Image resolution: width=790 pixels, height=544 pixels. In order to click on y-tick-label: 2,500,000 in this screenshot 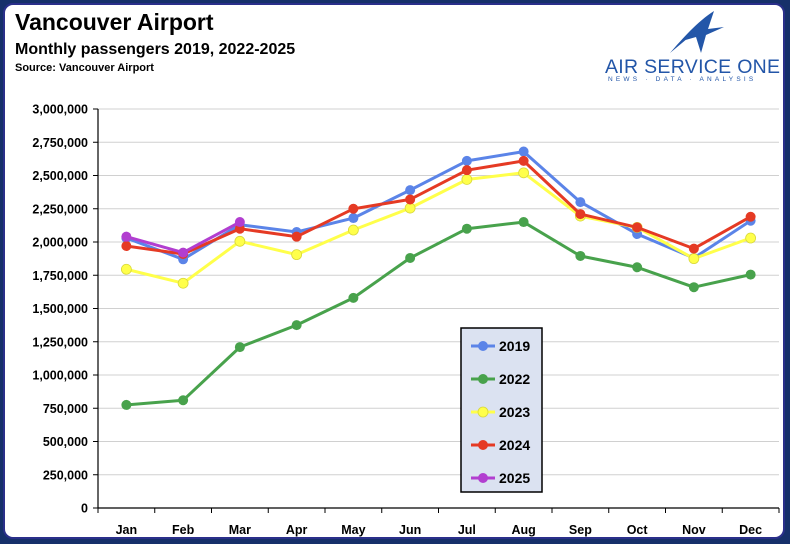, I will do `click(60, 176)`.